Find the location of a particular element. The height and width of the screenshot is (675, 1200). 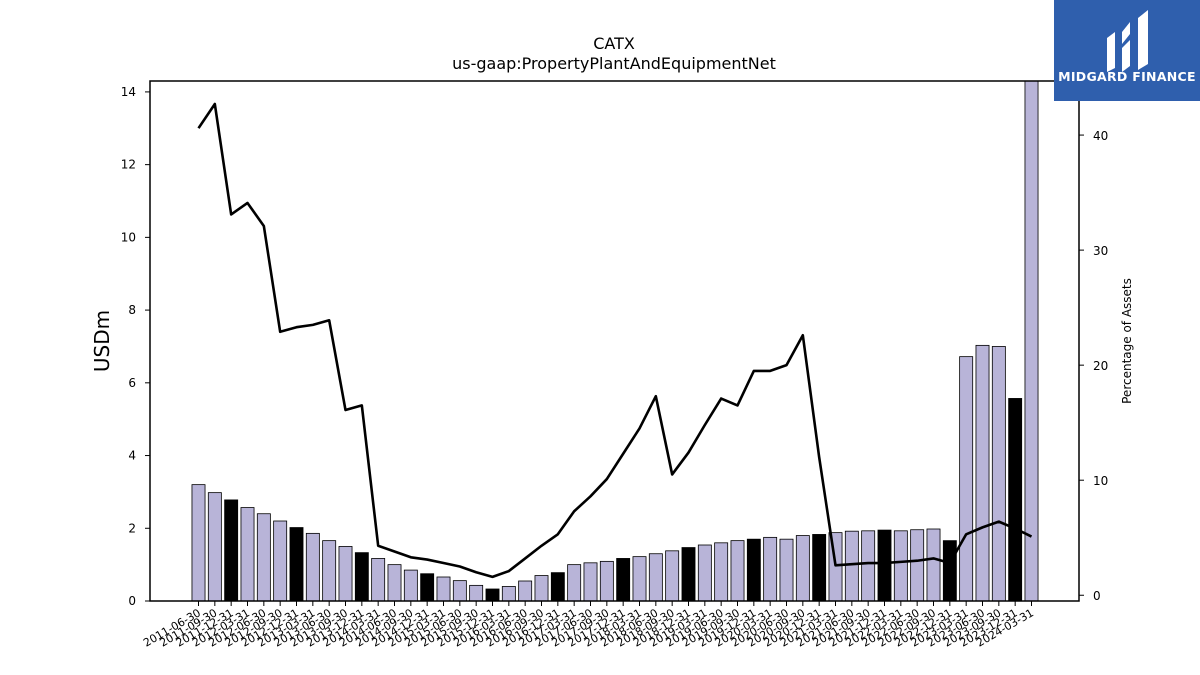

left-axis: 0 2 4 6 8 10 12 14 is located at coordinates (135, 346).